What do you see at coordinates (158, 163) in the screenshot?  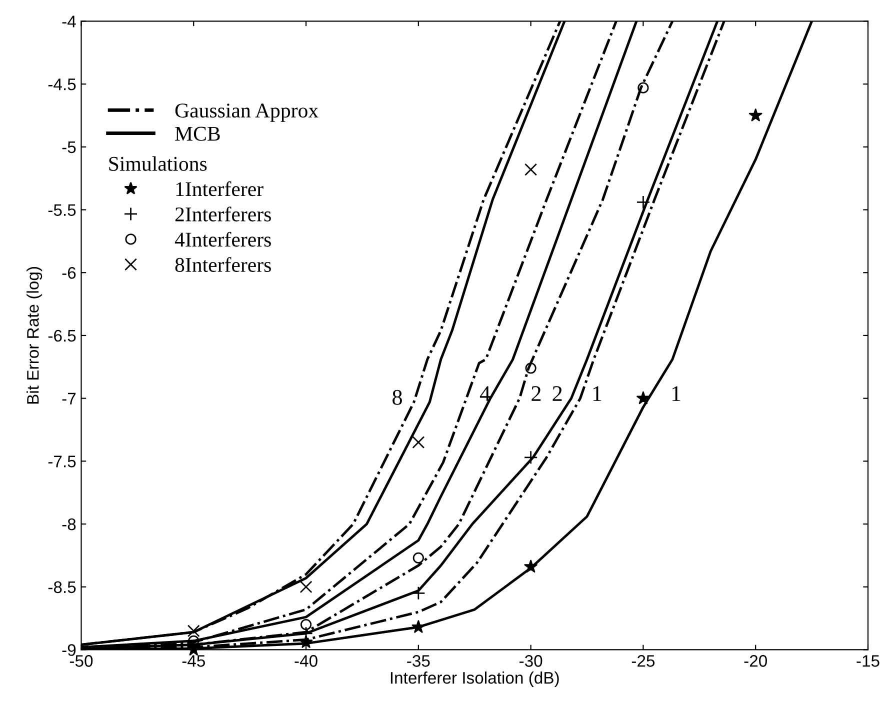 I see `legend-title: Simulations` at bounding box center [158, 163].